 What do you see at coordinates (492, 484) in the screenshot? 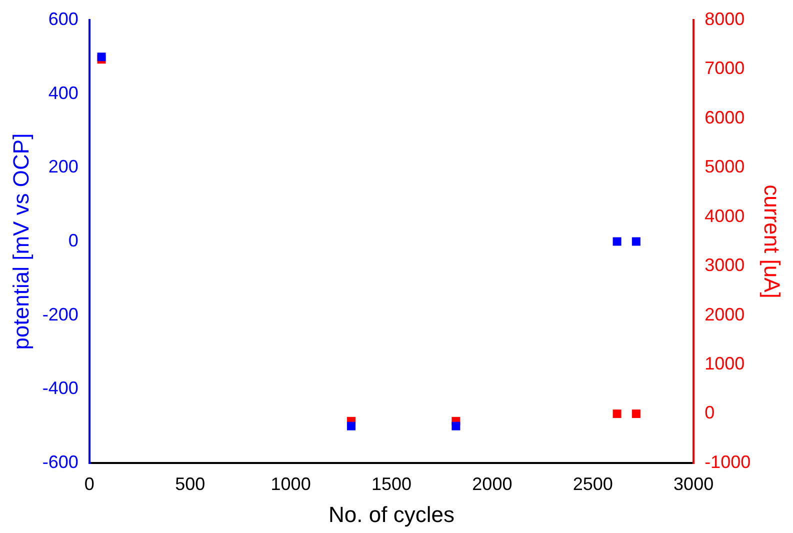
I see `x-tick-label: 2000` at bounding box center [492, 484].